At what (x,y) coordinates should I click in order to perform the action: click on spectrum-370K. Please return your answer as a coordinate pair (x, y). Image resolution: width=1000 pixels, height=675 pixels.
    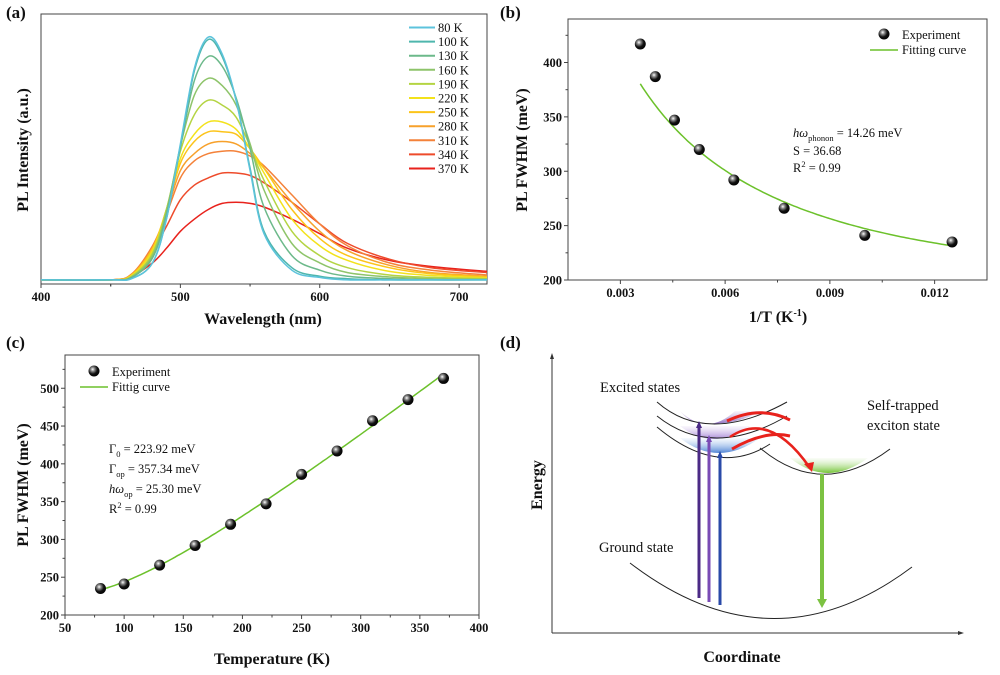
    Looking at the image, I should click on (264, 241).